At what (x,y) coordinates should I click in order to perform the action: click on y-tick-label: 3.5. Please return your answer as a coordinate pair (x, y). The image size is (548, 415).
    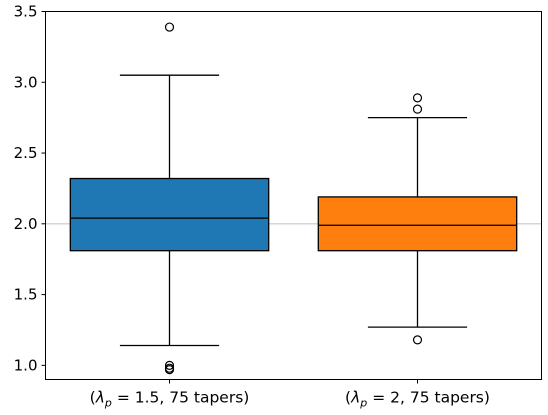
    Looking at the image, I should click on (26, 12).